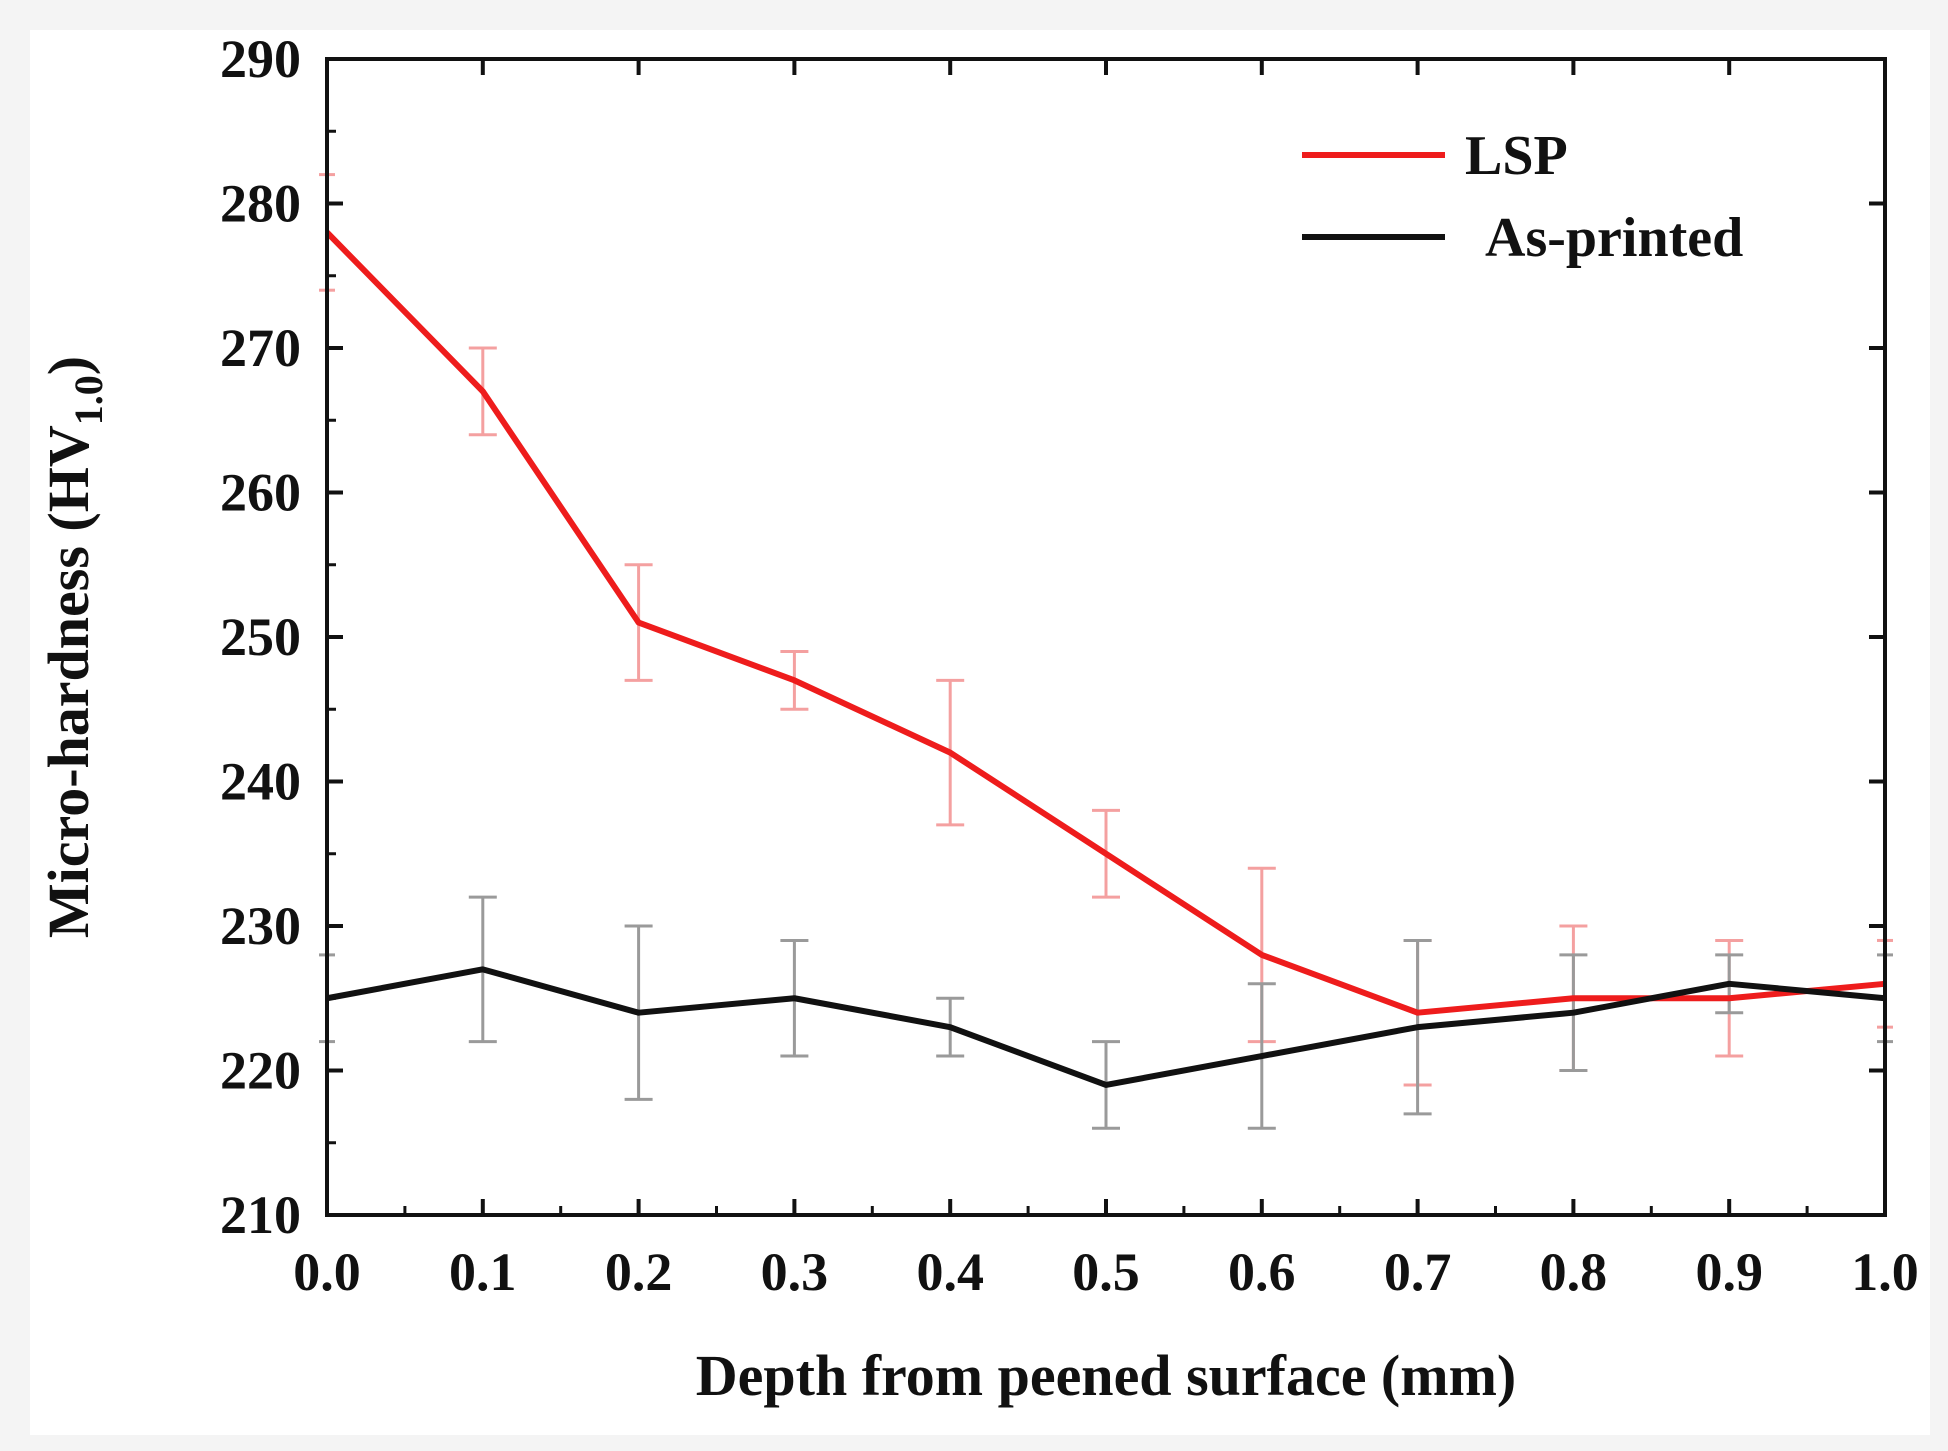 The height and width of the screenshot is (1451, 1948). What do you see at coordinates (1262, 1272) in the screenshot?
I see `x-tick-label: 0.6` at bounding box center [1262, 1272].